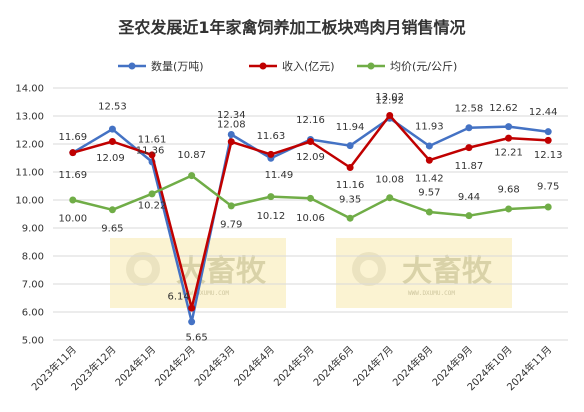 This screenshot has height=412, width=584. What do you see at coordinates (350, 185) in the screenshot?
I see `data-label: 11.16` at bounding box center [350, 185].